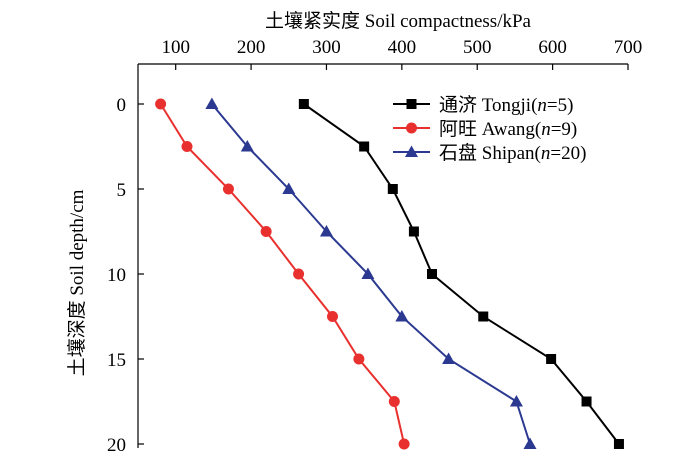  Describe the element at coordinates (122, 105) in the screenshot. I see `y-tick-label: 0` at that location.